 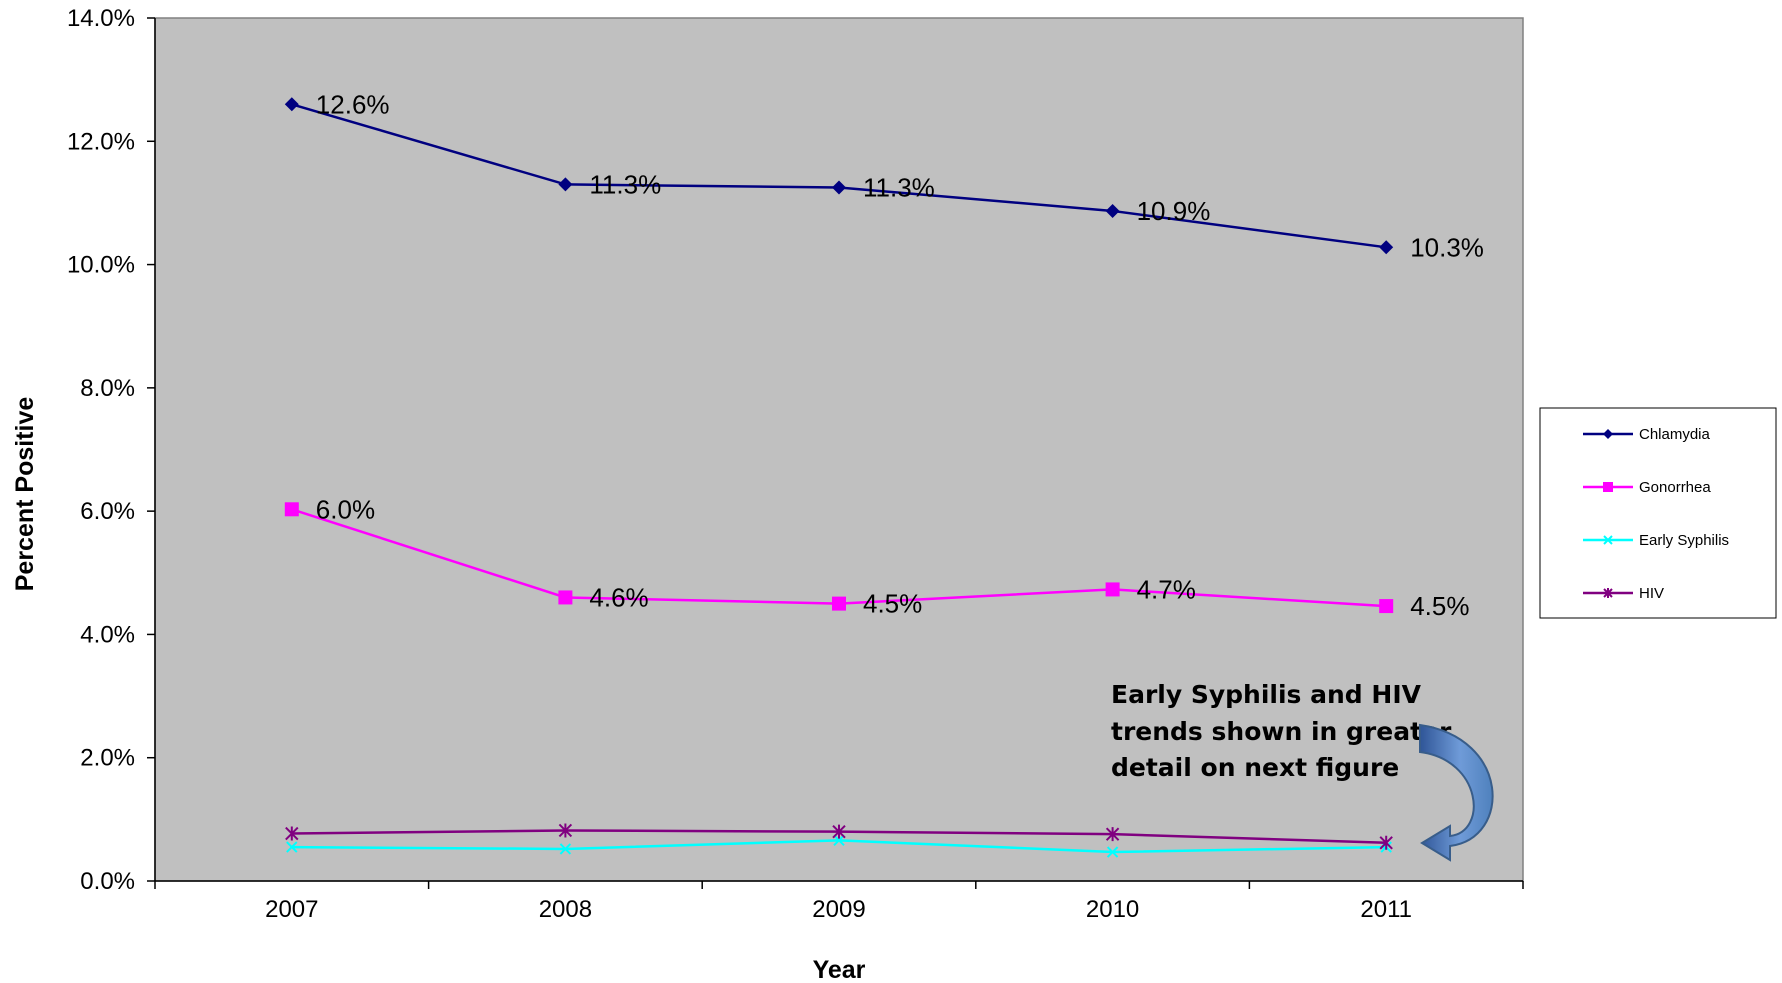 What do you see at coordinates (1675, 434) in the screenshot?
I see `legend-label-chlamydia: Chlamydia` at bounding box center [1675, 434].